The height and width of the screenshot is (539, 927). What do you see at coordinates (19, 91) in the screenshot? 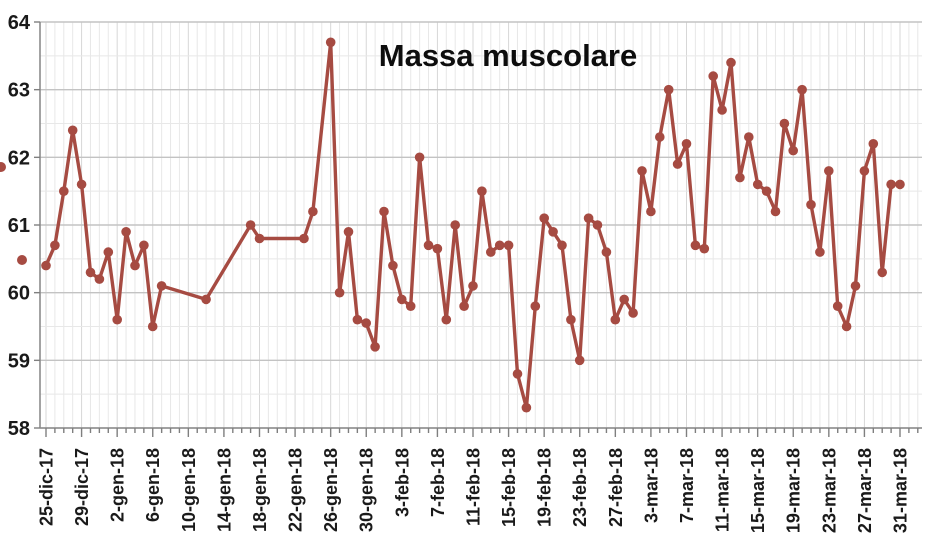
I see `y-axis-label: 63` at bounding box center [19, 91].